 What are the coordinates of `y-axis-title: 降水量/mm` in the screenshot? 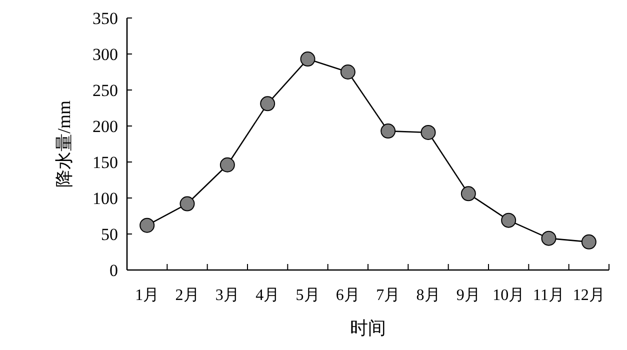 It's located at (64, 144).